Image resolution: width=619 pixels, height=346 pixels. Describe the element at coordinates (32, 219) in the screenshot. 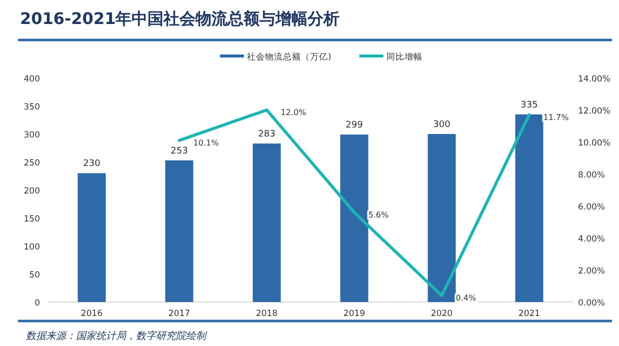

I see `y-tick-label: 150` at that location.